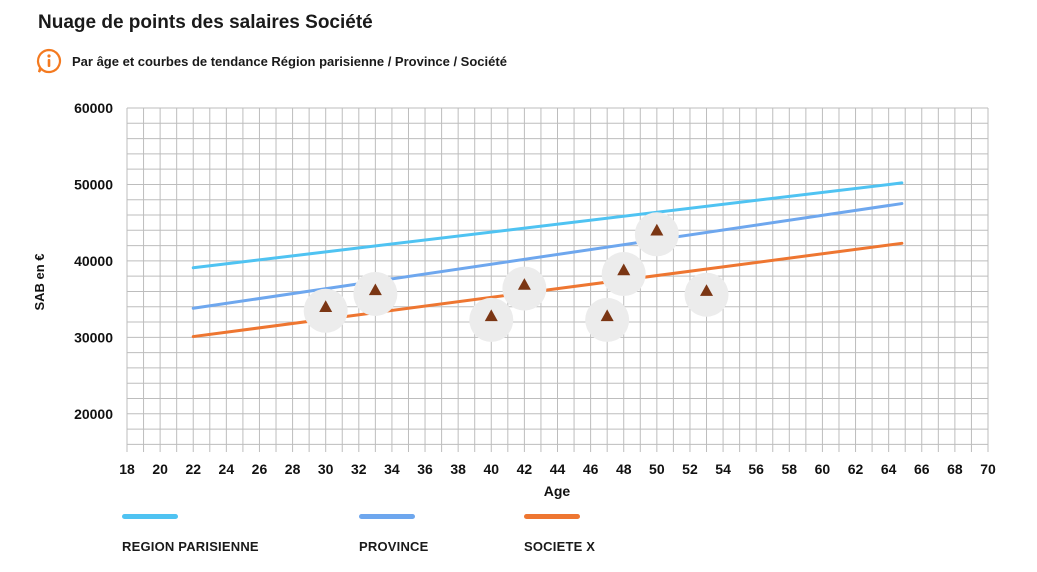  What do you see at coordinates (790, 469) in the screenshot?
I see `x-tick-label: 58` at bounding box center [790, 469].